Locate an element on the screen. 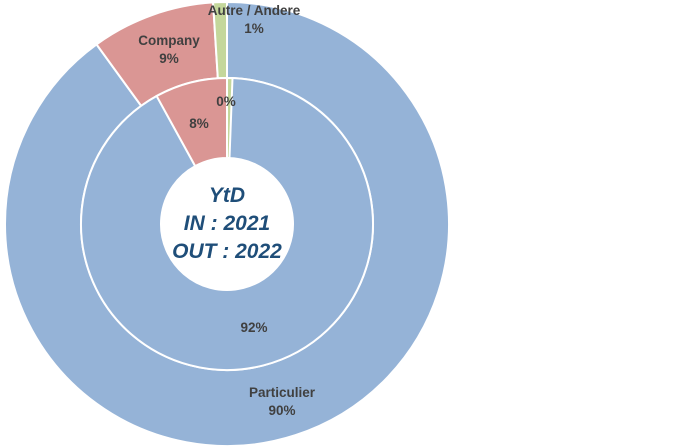 Image resolution: width=687 pixels, height=448 pixels. inner-label-company-value: 8% is located at coordinates (199, 123).